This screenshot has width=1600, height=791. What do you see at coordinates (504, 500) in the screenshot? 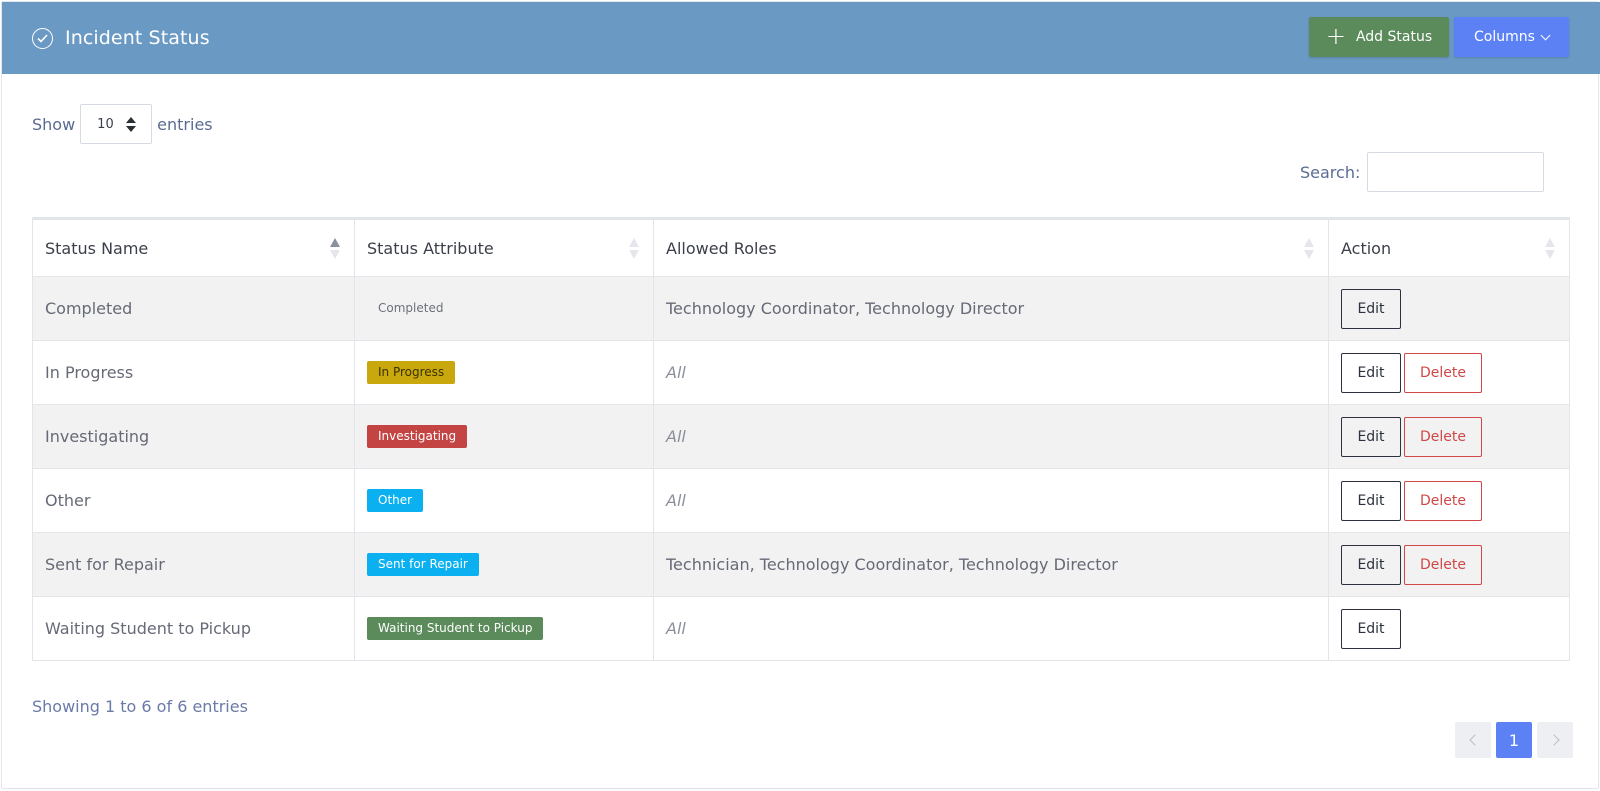
I see `status-attribute-cell: Other` at bounding box center [504, 500].